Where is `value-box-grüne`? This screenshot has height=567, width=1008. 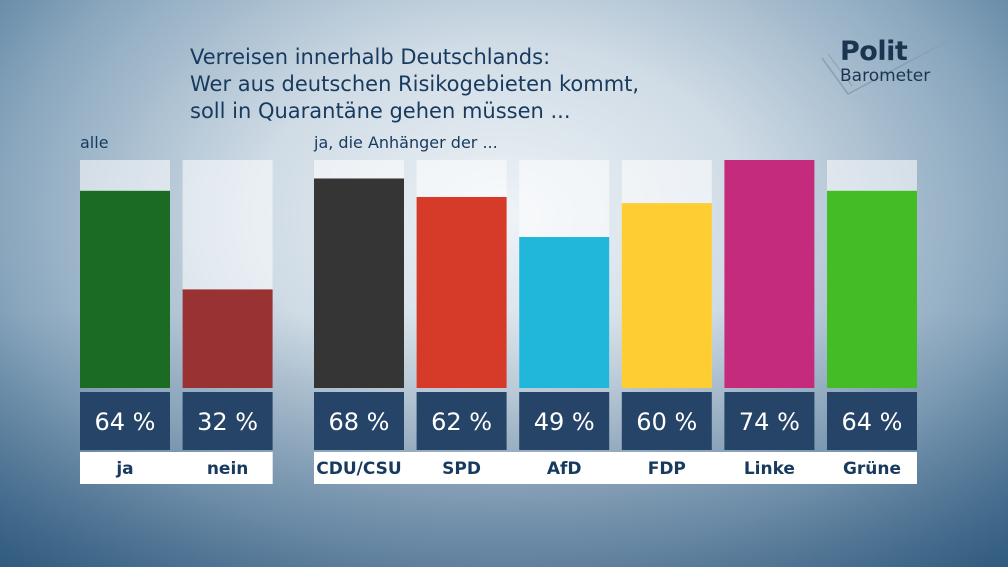 value-box-grüne is located at coordinates (872, 421).